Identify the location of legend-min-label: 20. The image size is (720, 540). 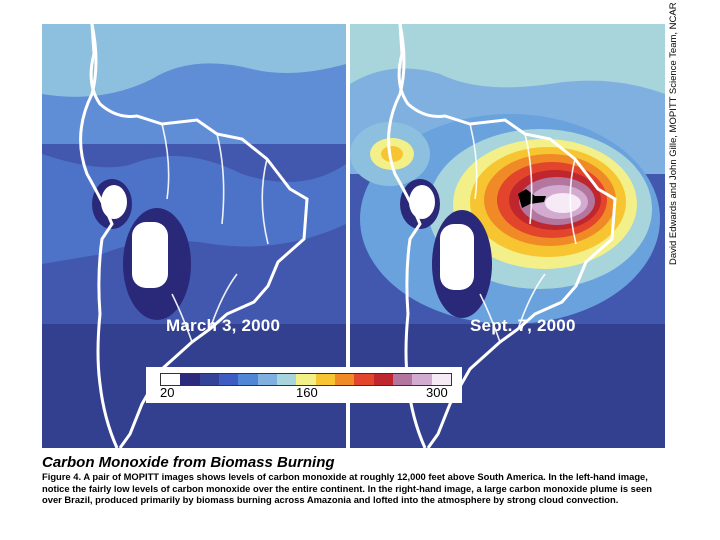
(167, 392).